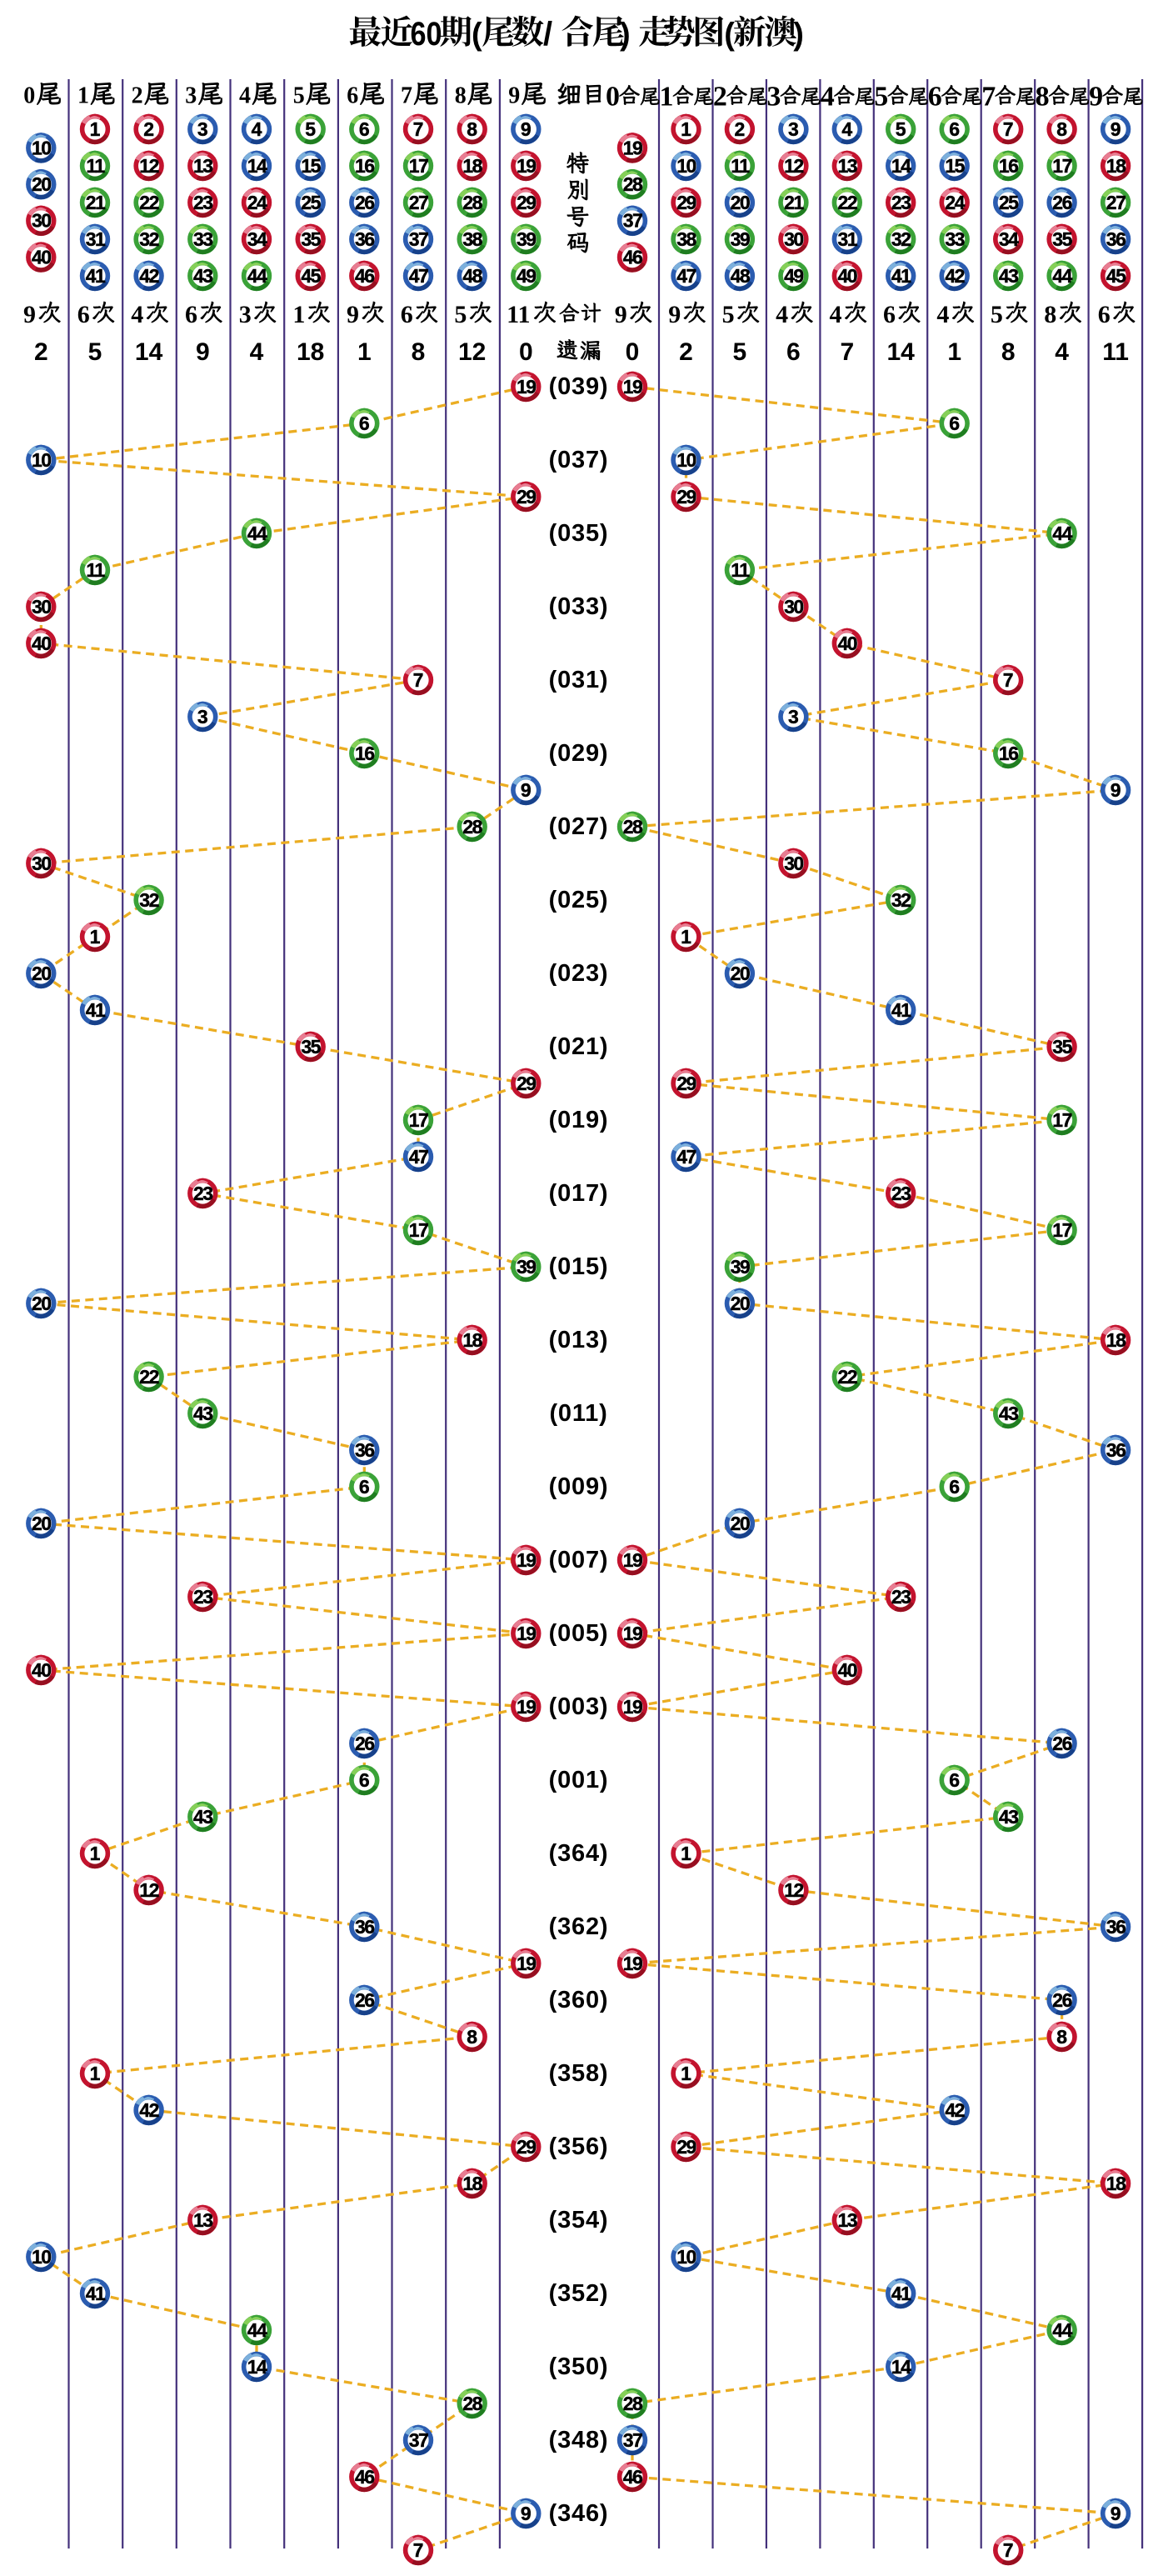 This screenshot has width=1158, height=2576. What do you see at coordinates (148, 203) in the screenshot?
I see `svg-text: 22` at bounding box center [148, 203].